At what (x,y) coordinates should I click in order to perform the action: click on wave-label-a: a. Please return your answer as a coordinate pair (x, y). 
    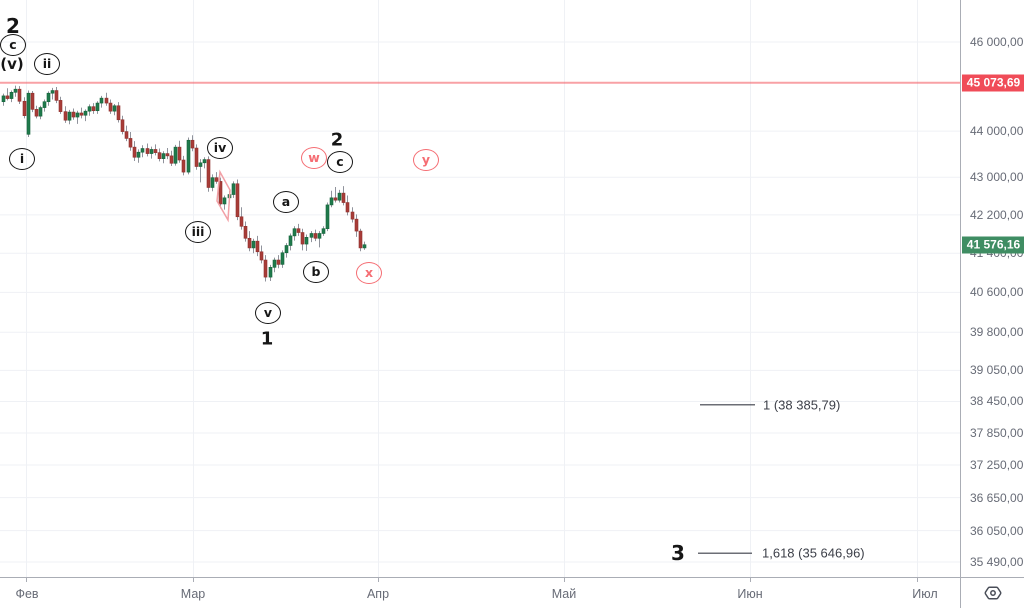
    Looking at the image, I should click on (286, 202).